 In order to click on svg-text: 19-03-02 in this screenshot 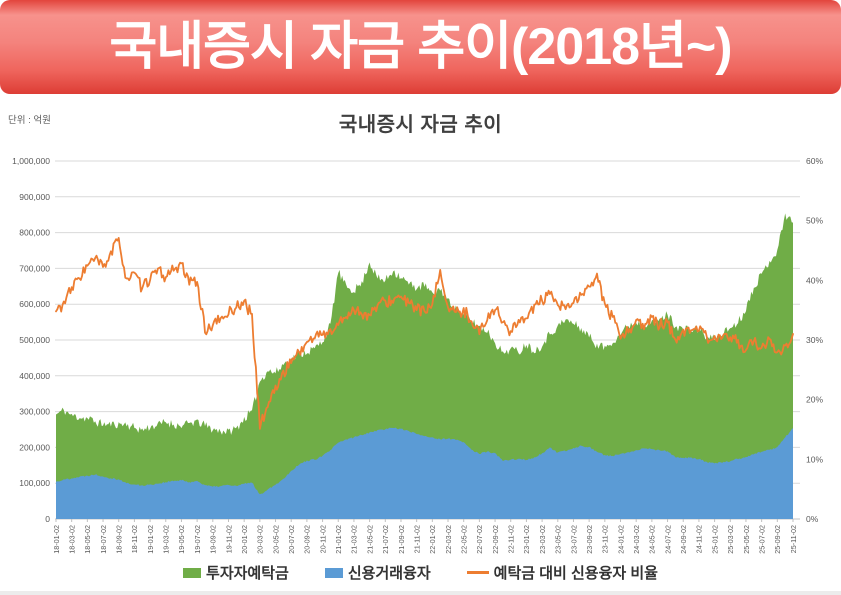, I will do `click(166, 539)`.